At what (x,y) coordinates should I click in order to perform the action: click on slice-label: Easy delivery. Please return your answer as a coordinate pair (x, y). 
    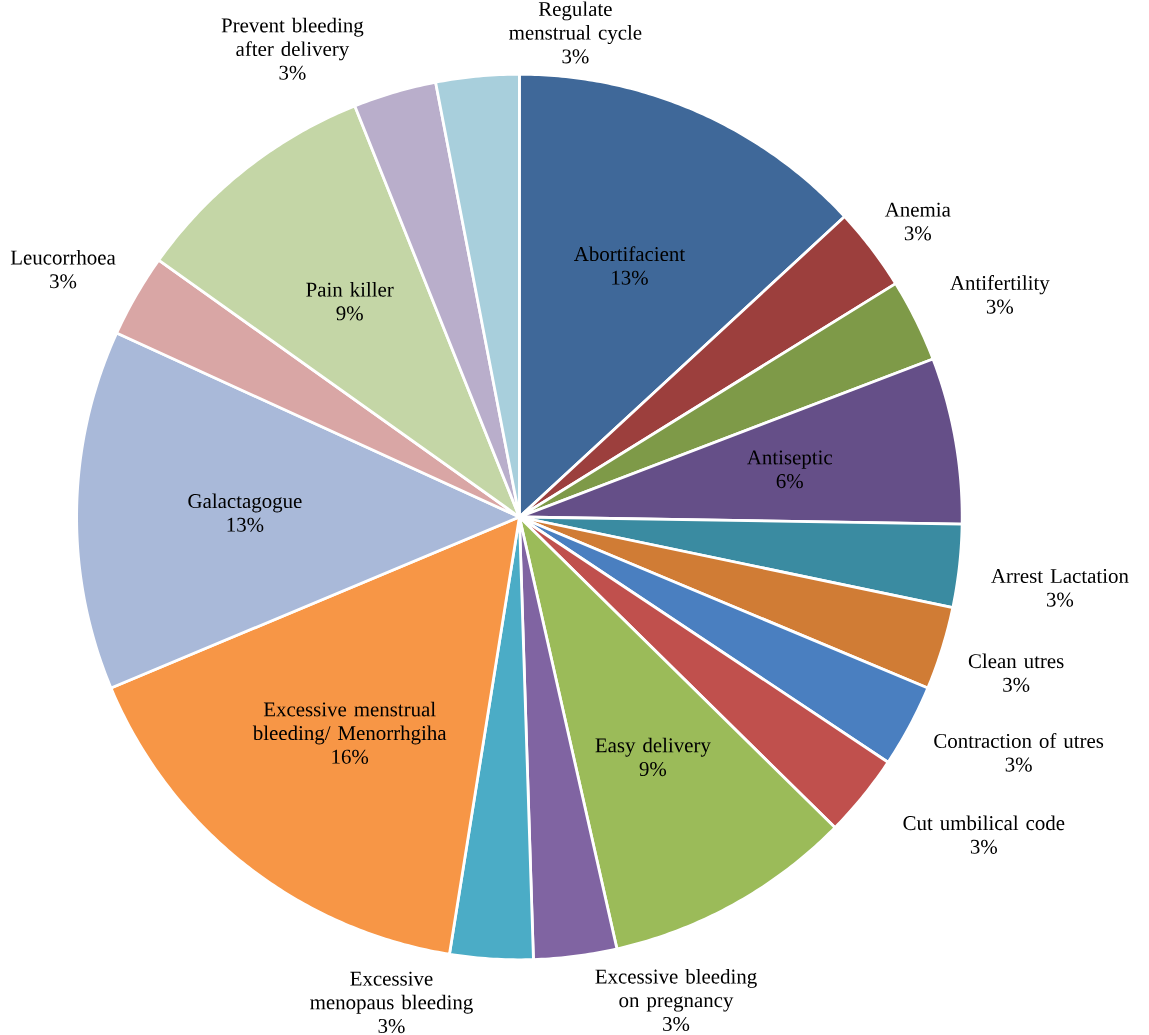
    Looking at the image, I should click on (653, 747).